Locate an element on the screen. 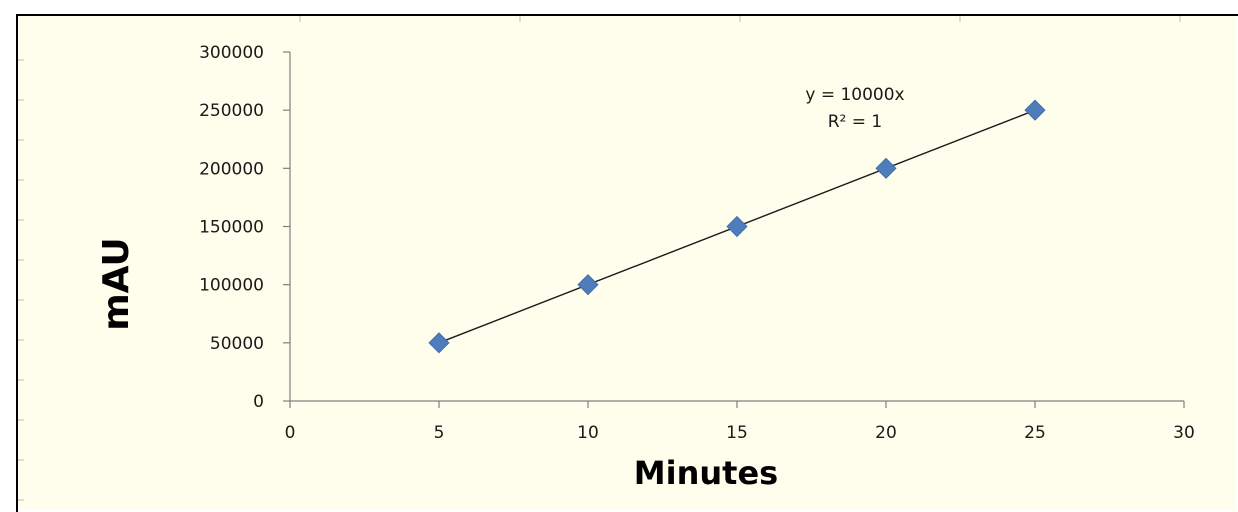 The image size is (1238, 512). y-tick-label: 50000 is located at coordinates (237, 344).